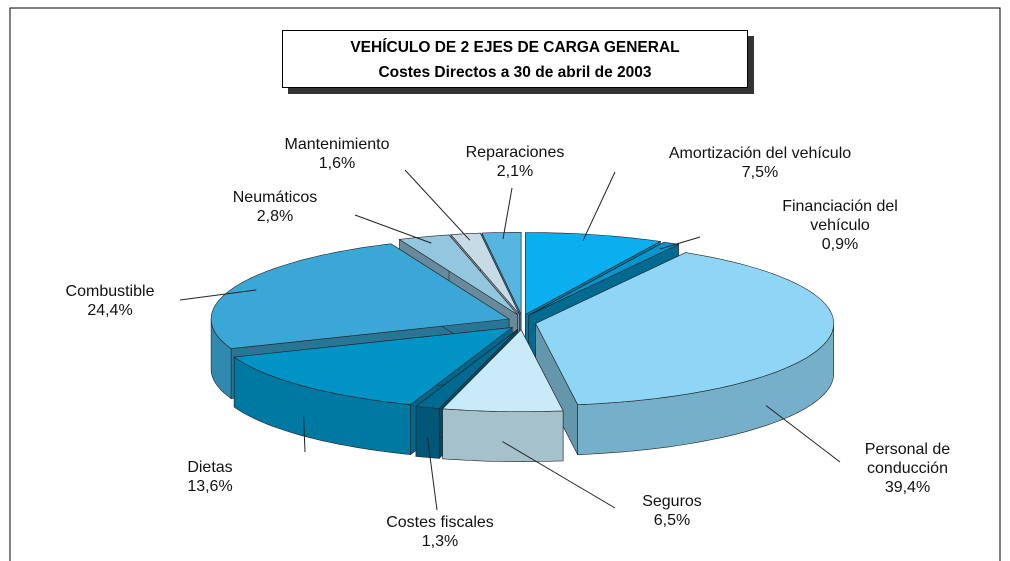 Image resolution: width=1010 pixels, height=561 pixels. Describe the element at coordinates (110, 310) in the screenshot. I see `value-label: 24,4%` at that location.